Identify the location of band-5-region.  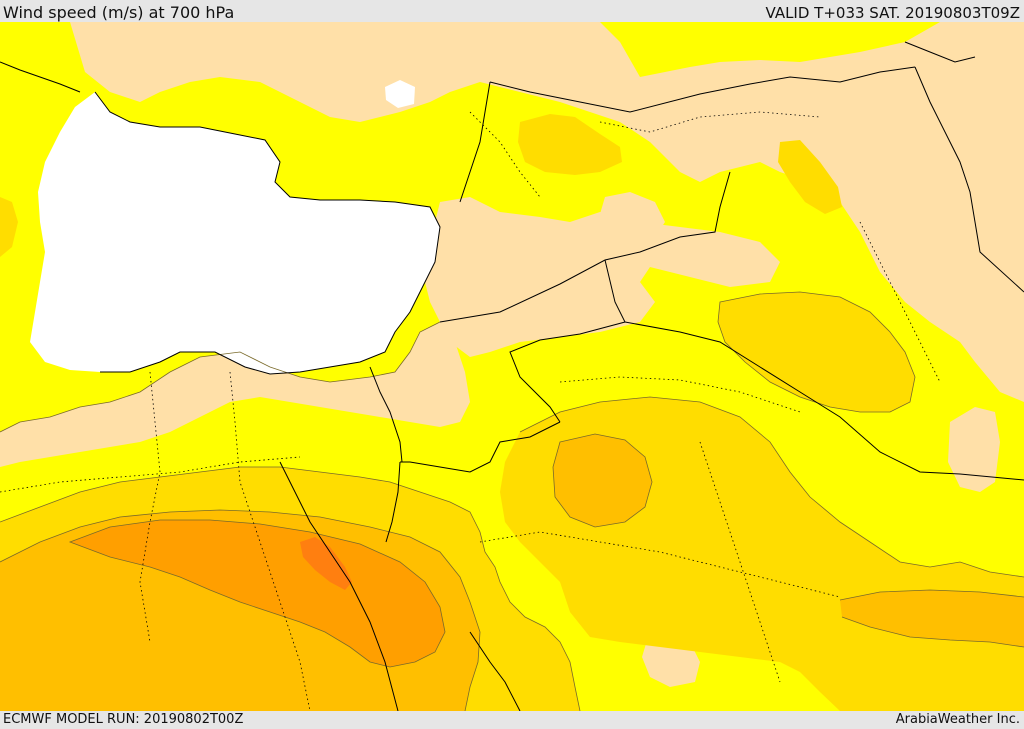
(257, 593).